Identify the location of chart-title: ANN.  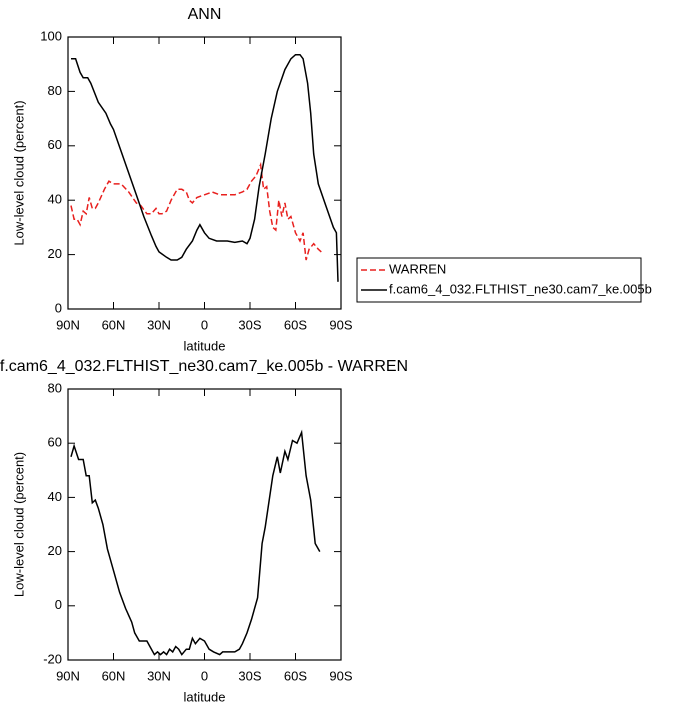
(205, 14).